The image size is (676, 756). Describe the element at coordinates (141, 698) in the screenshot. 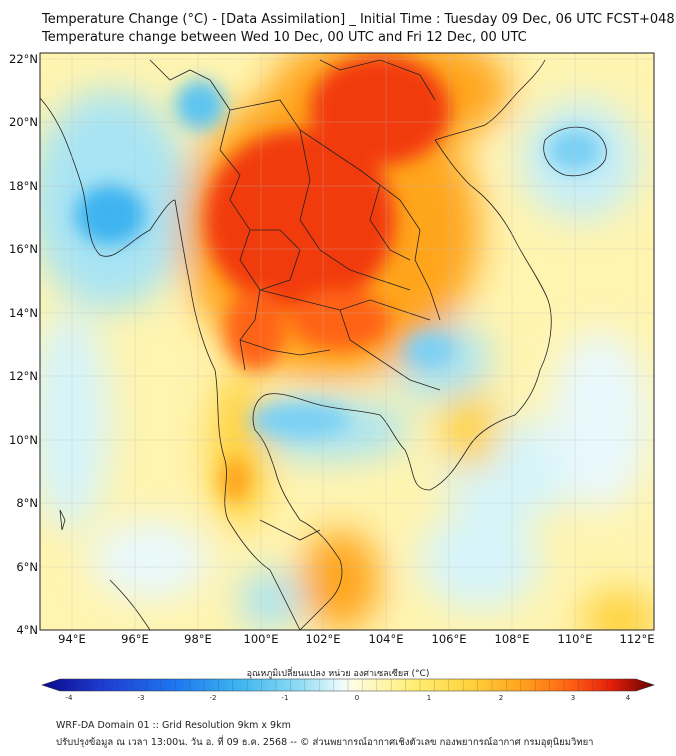

I see `colorbar-tick-label: -3` at that location.